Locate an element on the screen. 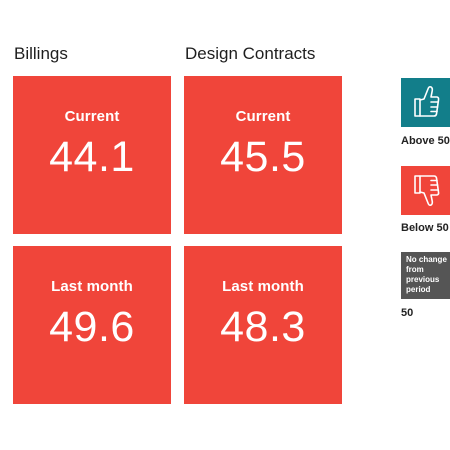 The width and height of the screenshot is (450, 450). thumbs-up-icon is located at coordinates (427, 101).